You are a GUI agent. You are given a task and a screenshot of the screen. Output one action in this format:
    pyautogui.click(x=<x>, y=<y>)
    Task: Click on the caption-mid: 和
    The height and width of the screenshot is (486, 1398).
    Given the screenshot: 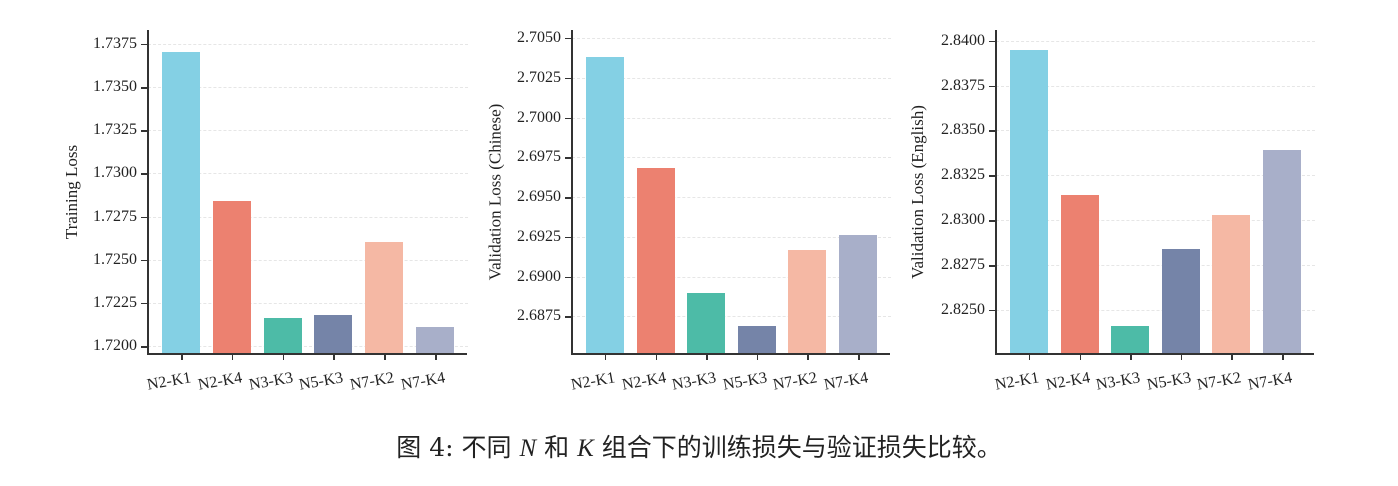 What is the action you would take?
    pyautogui.click(x=557, y=447)
    